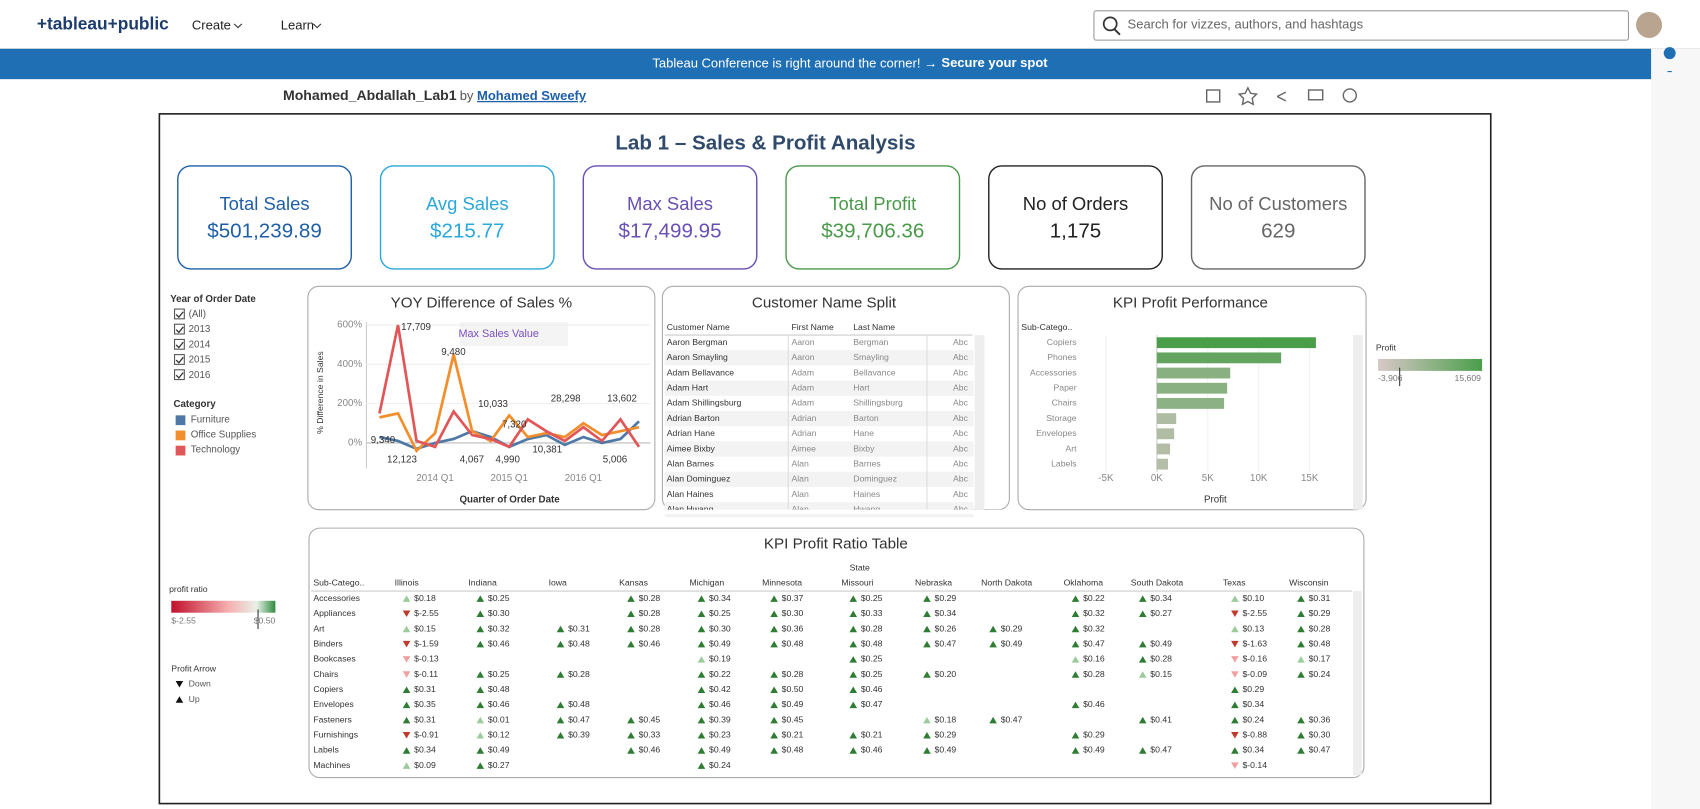 This screenshot has width=1700, height=809. I want to click on table-cell: Alan Hwang, so click(690, 509).